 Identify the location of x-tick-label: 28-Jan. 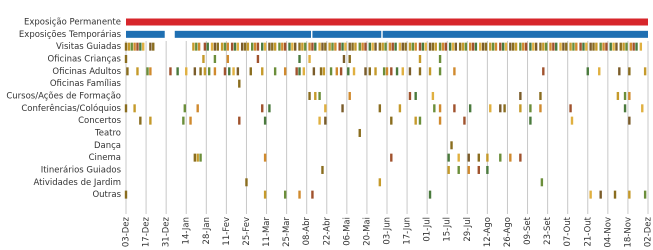
(207, 230).